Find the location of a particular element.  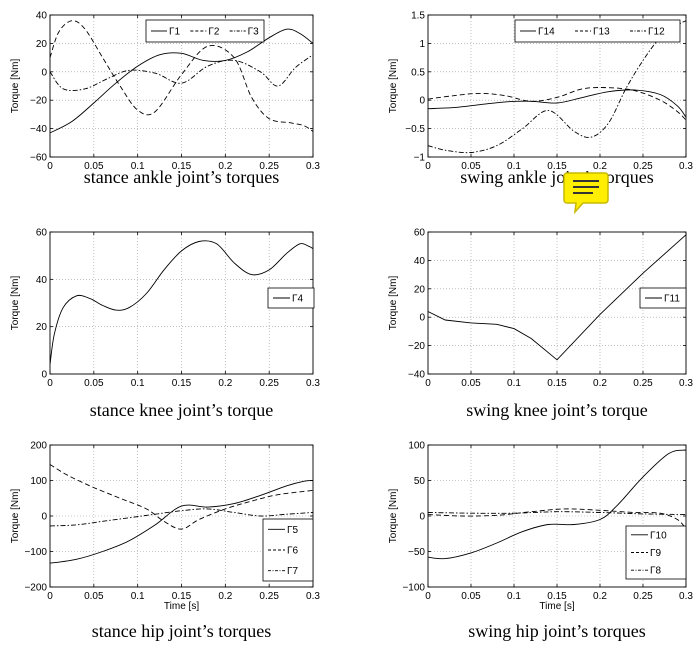

legend-label: Γ8 is located at coordinates (656, 571).